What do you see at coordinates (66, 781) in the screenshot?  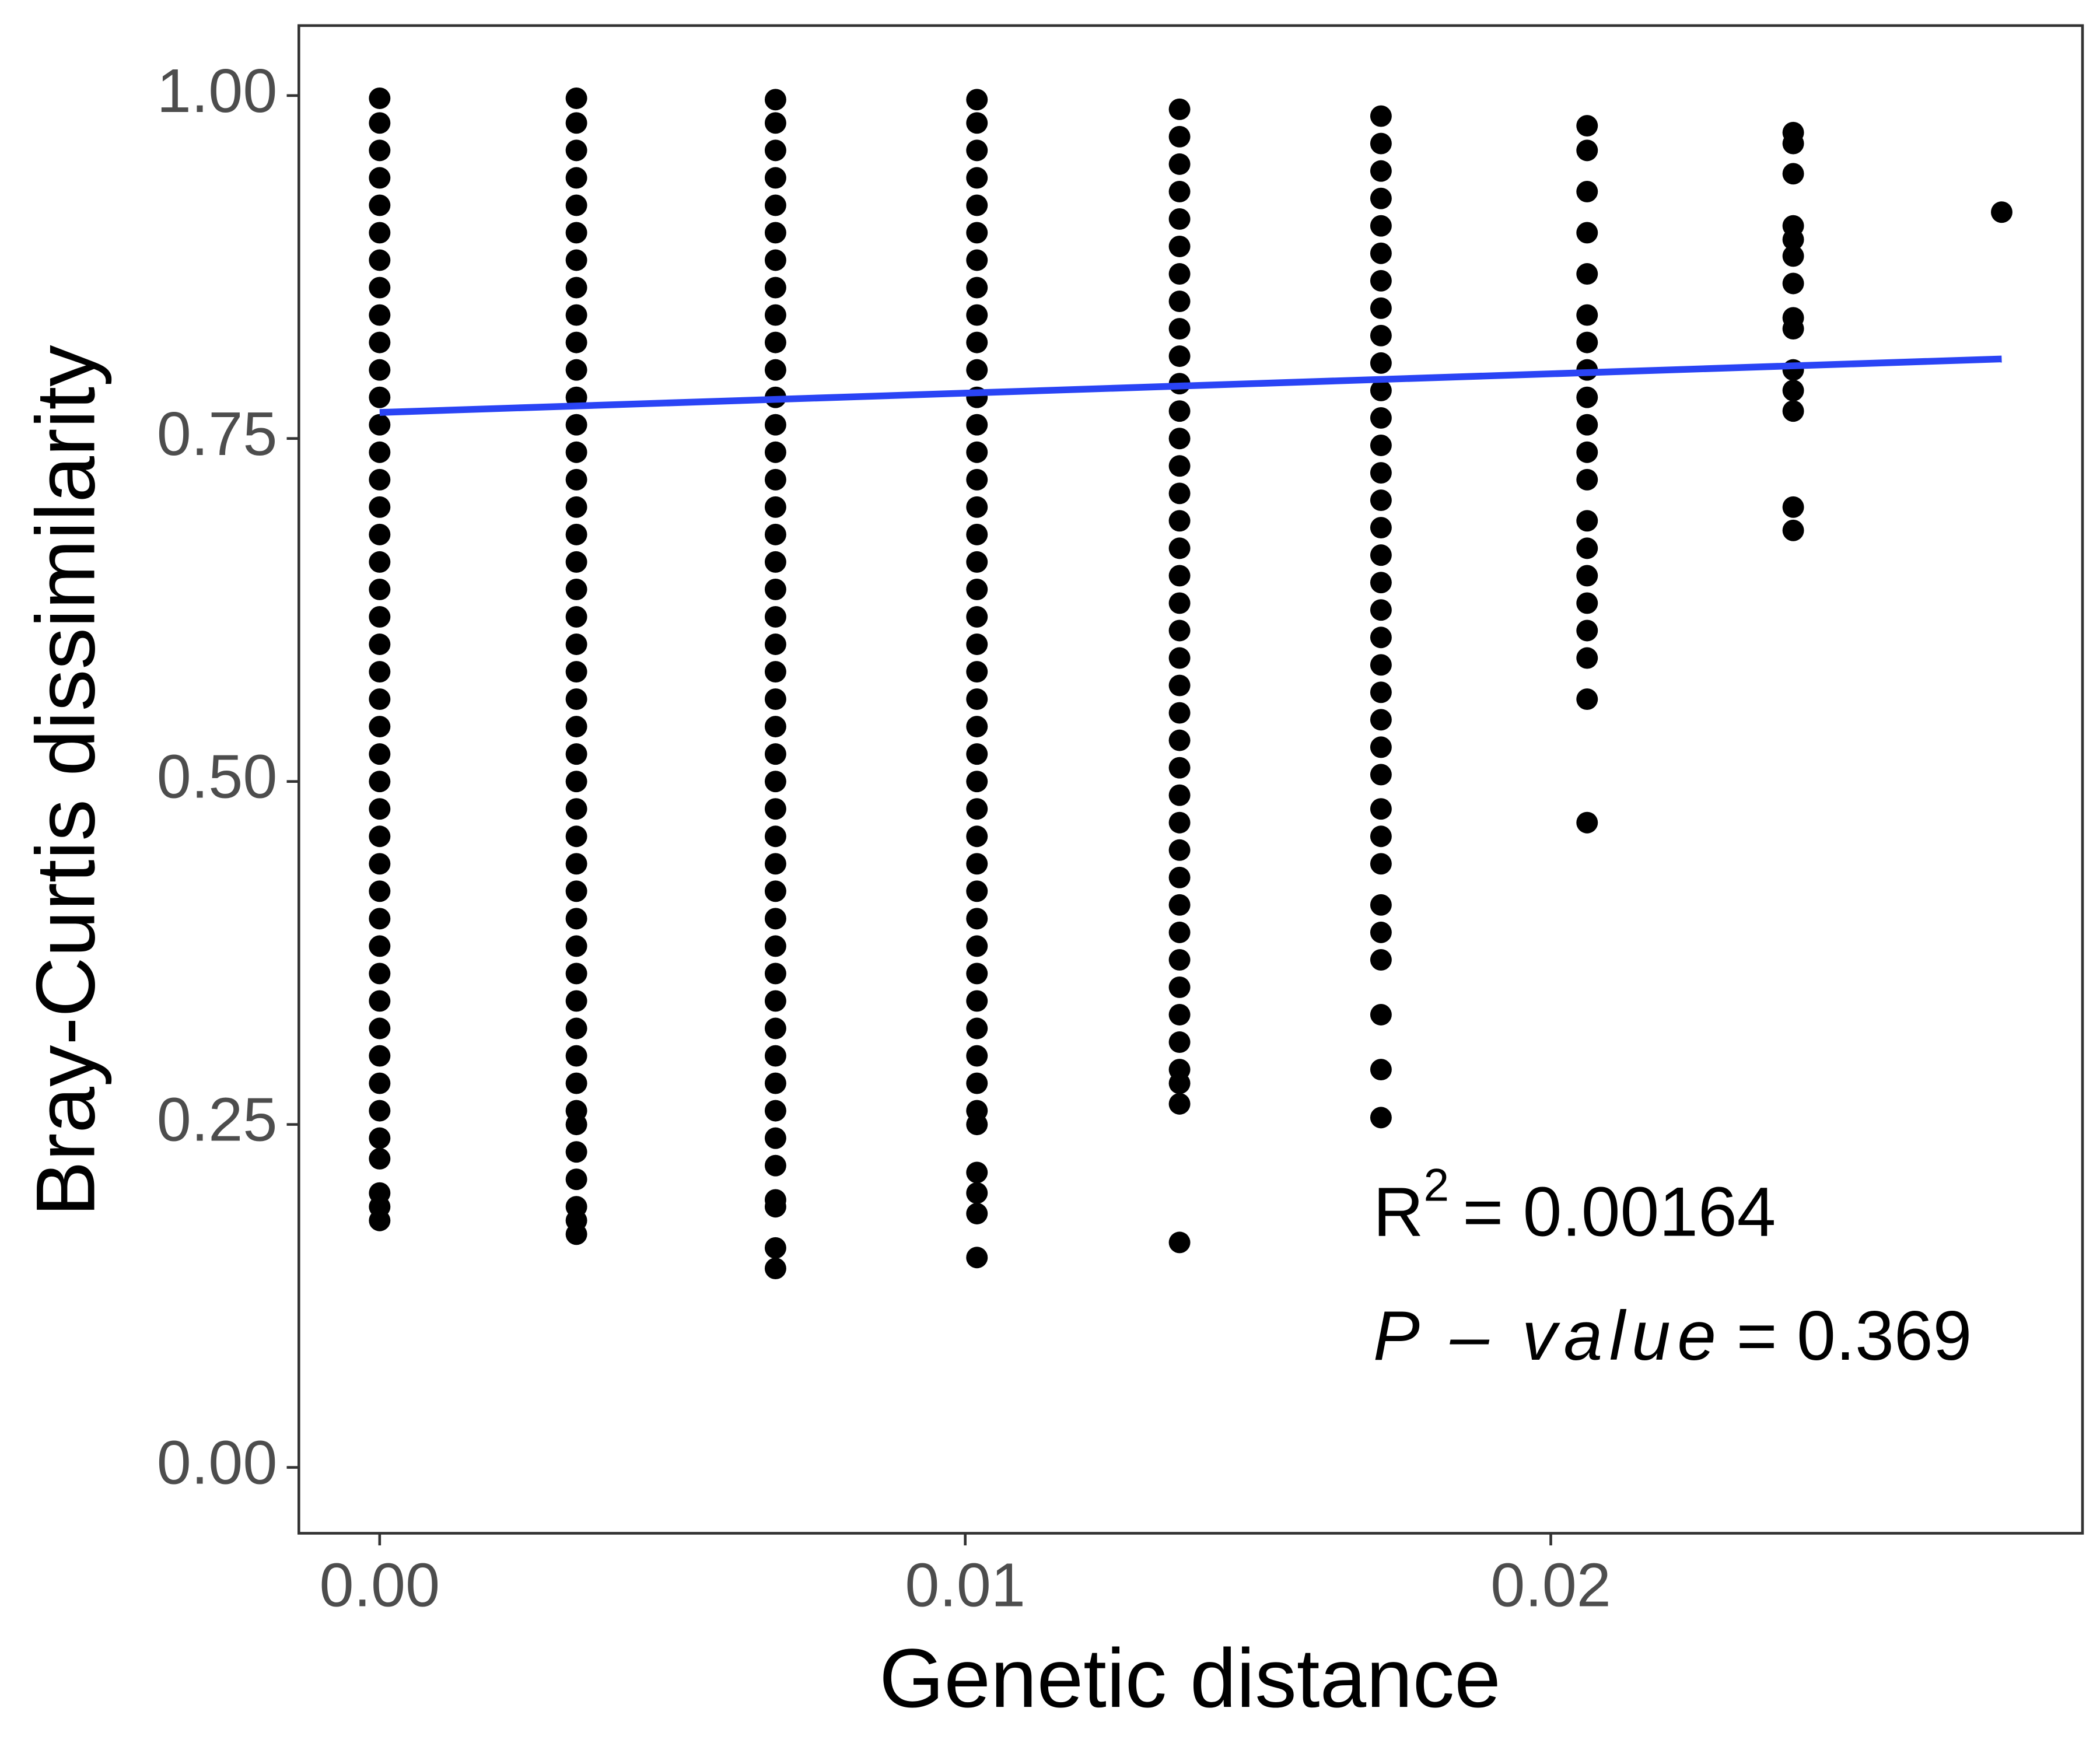 I see `y-axis-title: Bray-Curtis dissimilarity` at bounding box center [66, 781].